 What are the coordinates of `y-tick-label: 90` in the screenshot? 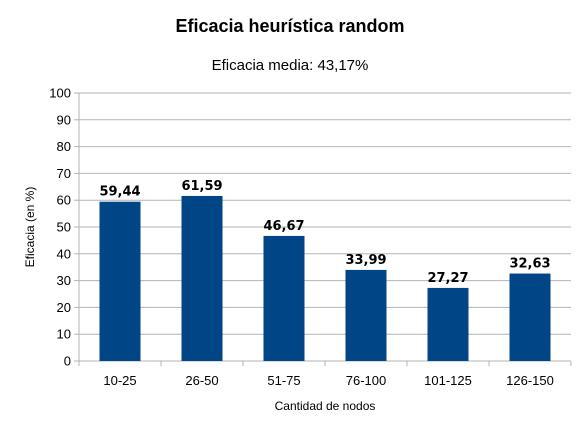 It's located at (64, 119).